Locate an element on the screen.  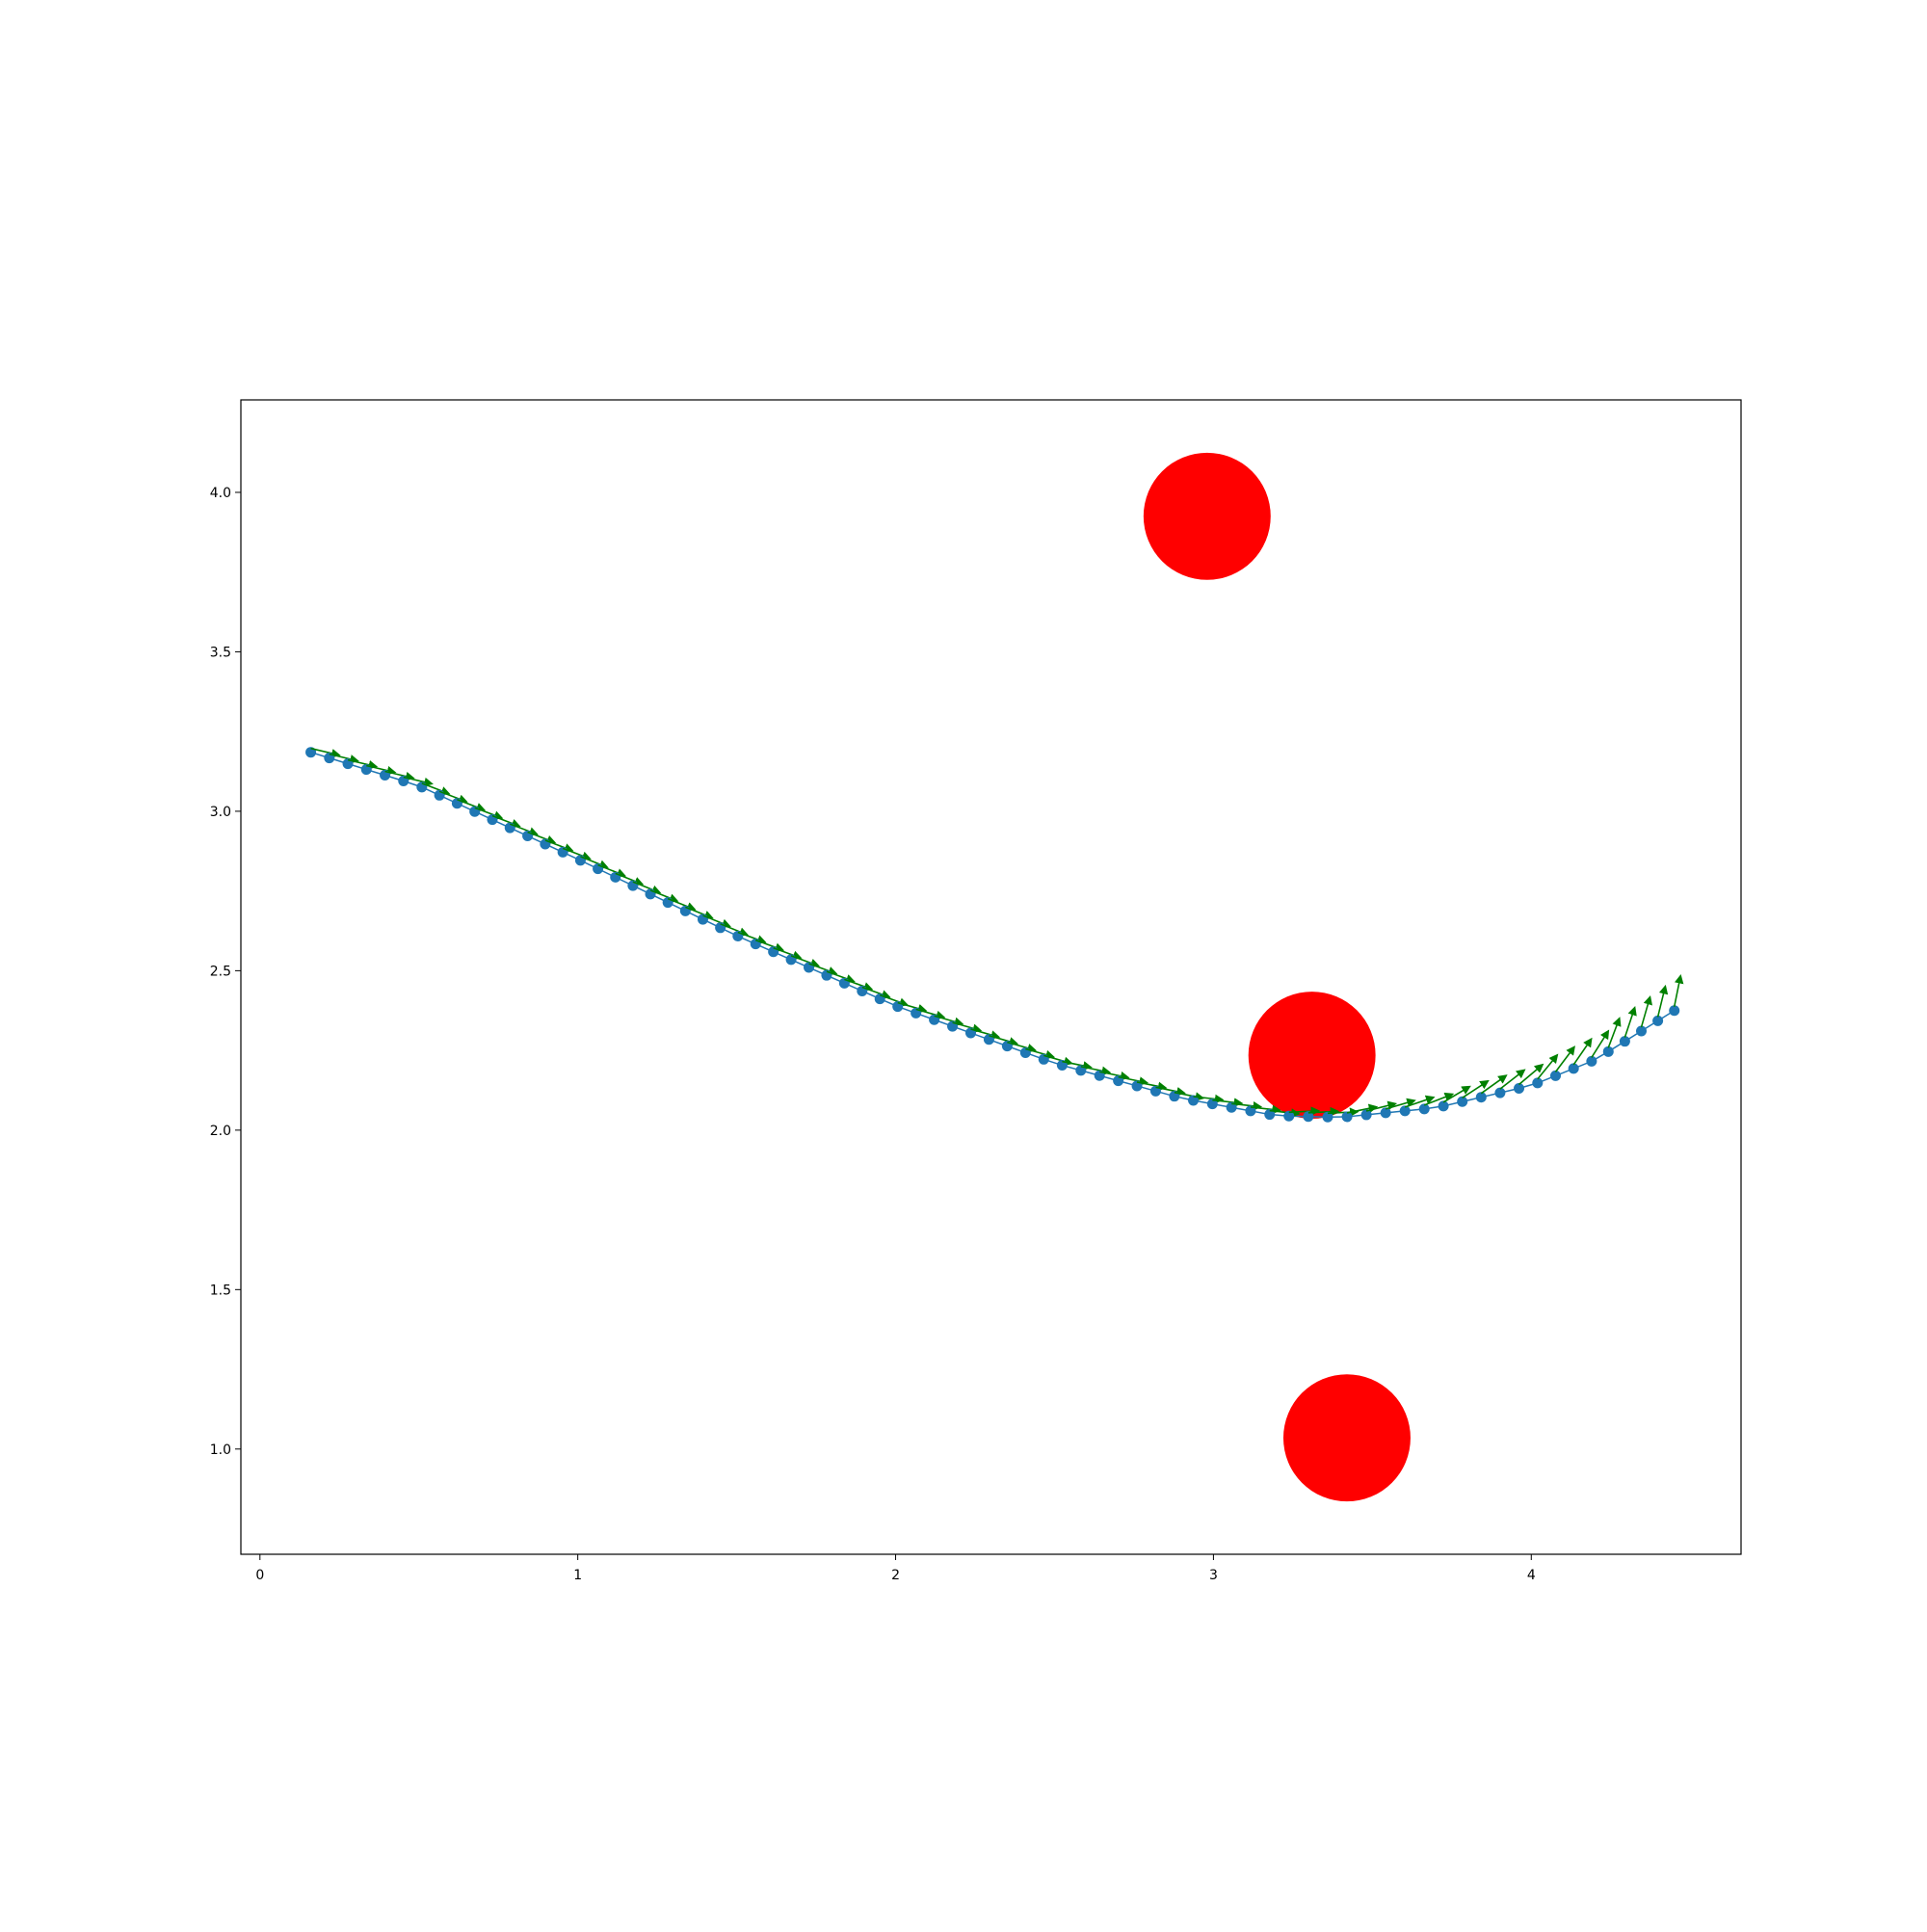
y-tick-label: 2.0 is located at coordinates (220, 1131).